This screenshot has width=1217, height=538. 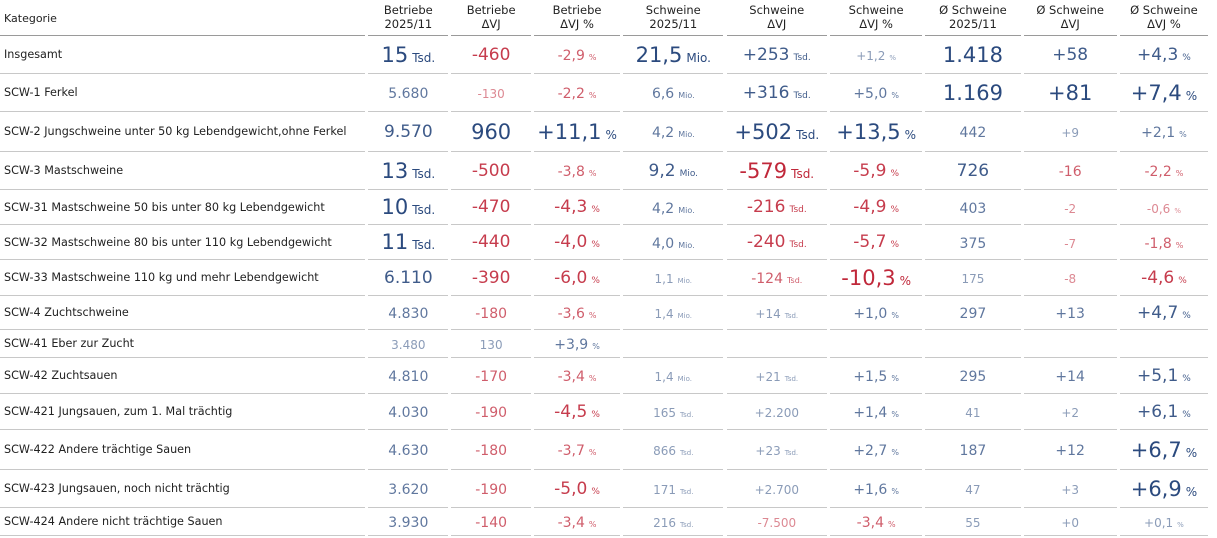 I want to click on cell-value: +13, so click(x=1070, y=314).